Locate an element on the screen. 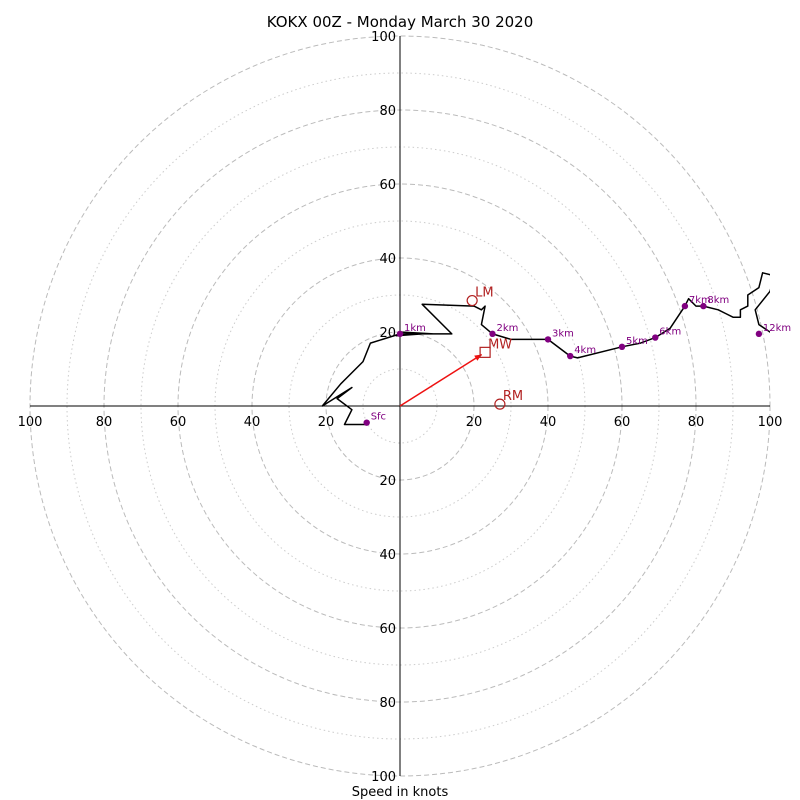  height-marker-8km is located at coordinates (703, 306).